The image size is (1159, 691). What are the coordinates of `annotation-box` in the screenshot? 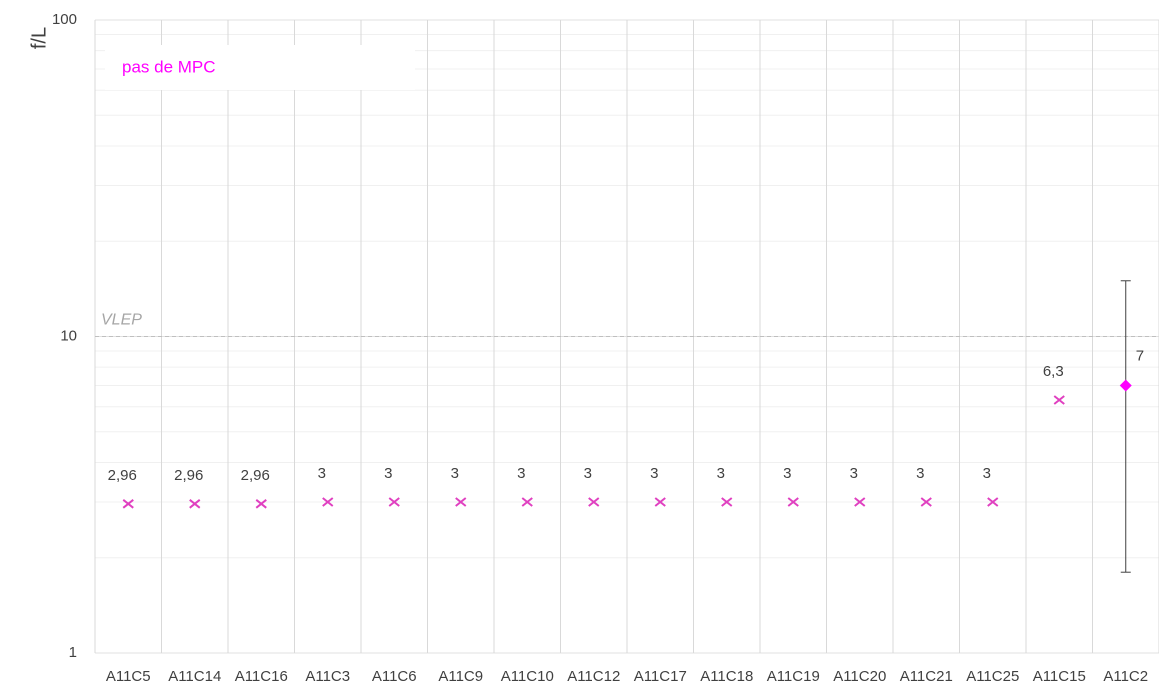 It's located at (260, 67).